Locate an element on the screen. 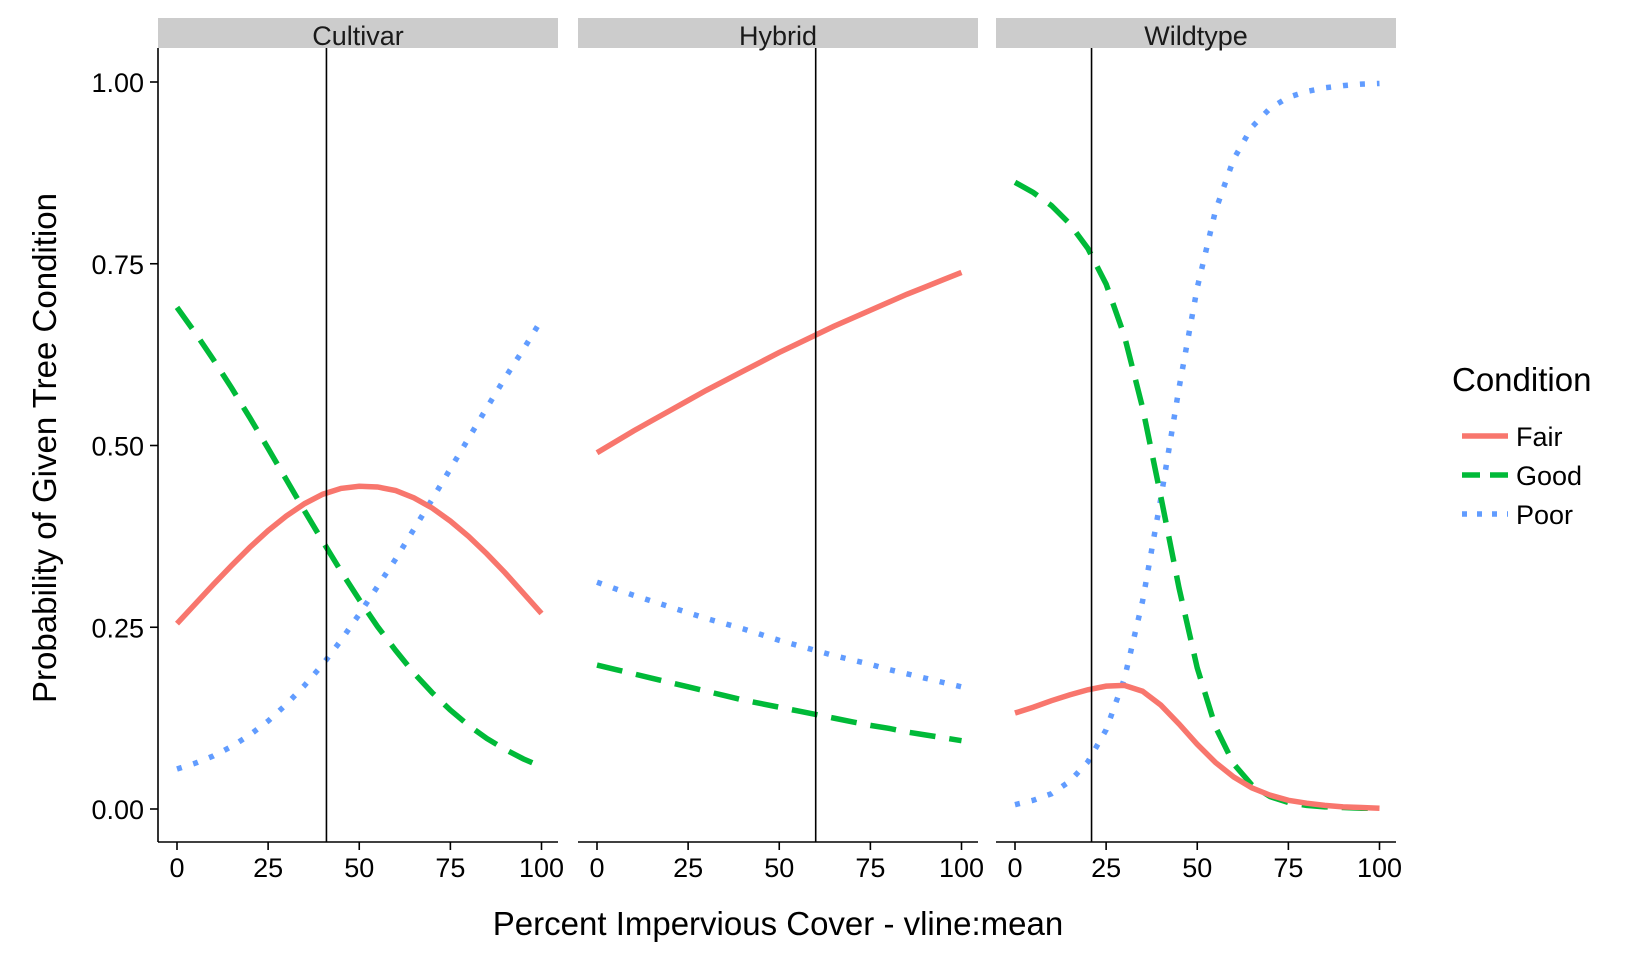 This screenshot has height=960, width=1632. facet-strip-label: Wildtype is located at coordinates (1196, 36).